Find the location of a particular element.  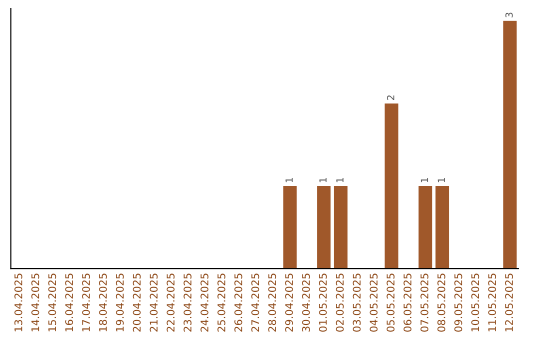

x-tick-label: 04.05.2025 is located at coordinates (374, 303).